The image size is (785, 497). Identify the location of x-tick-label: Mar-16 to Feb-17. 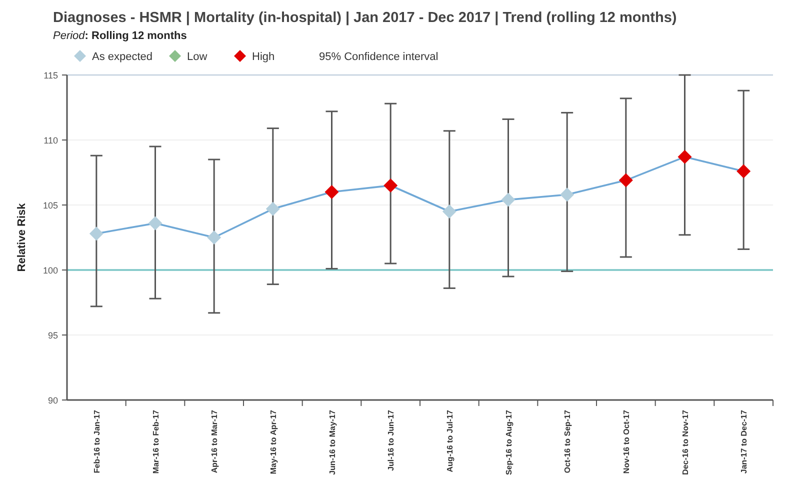
(155, 441).